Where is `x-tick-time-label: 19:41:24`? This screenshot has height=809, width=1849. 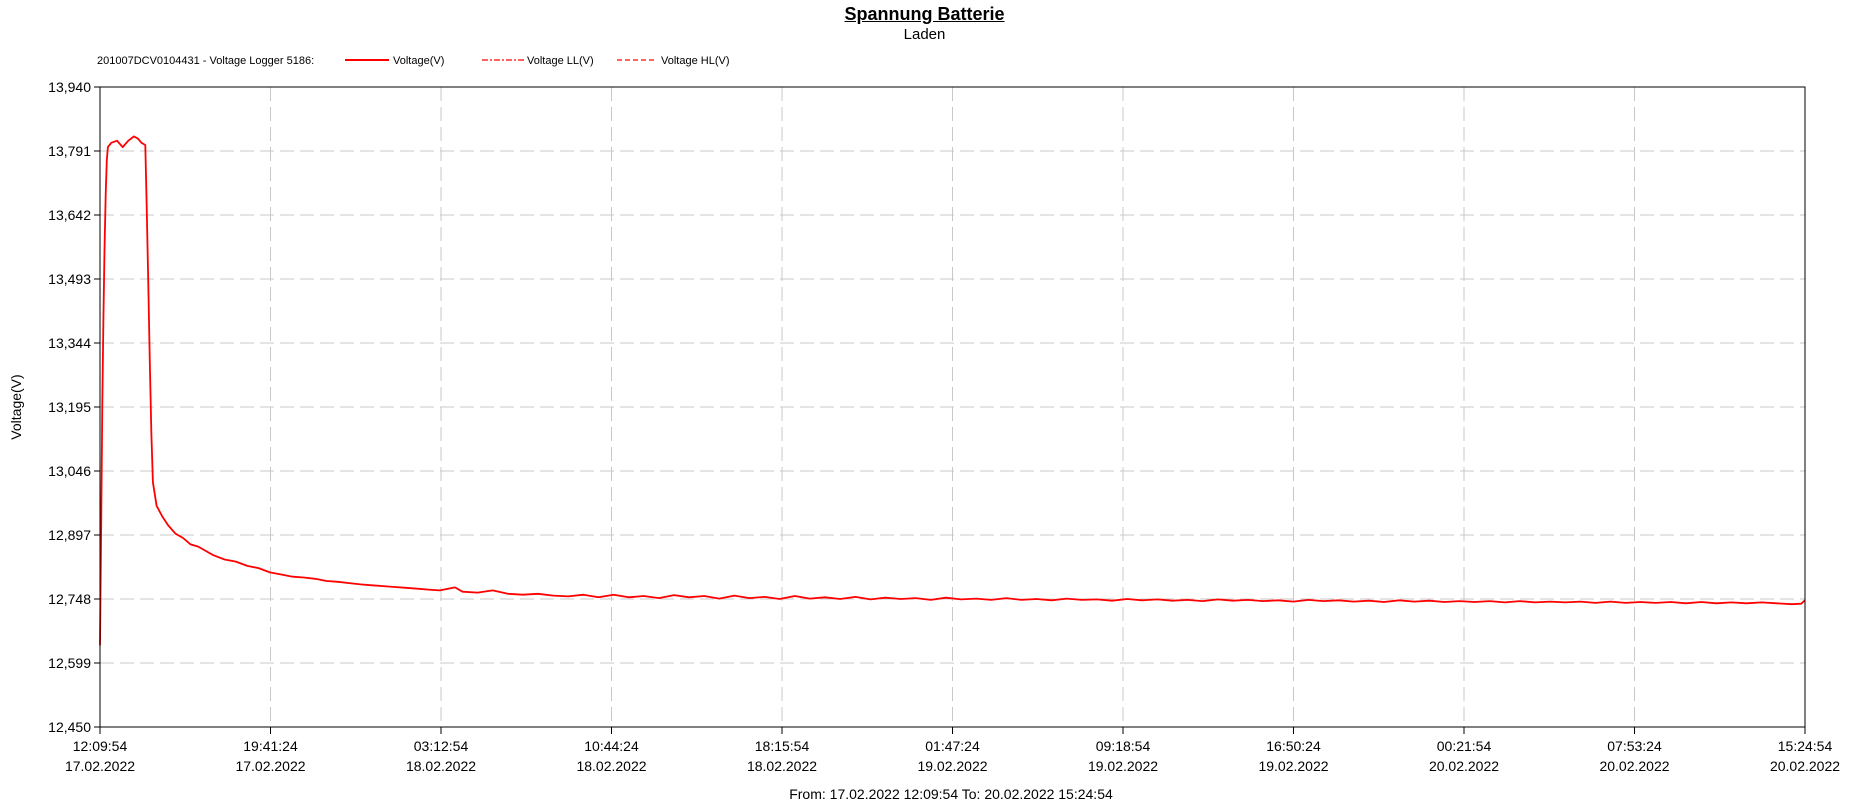
x-tick-time-label: 19:41:24 is located at coordinates (270, 746).